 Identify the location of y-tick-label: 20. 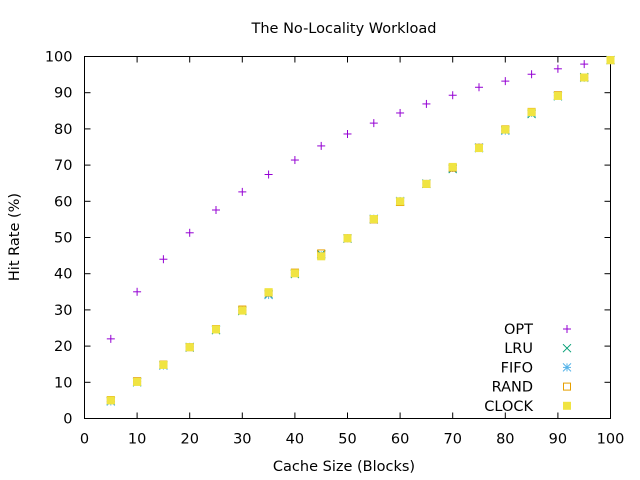
(63, 347).